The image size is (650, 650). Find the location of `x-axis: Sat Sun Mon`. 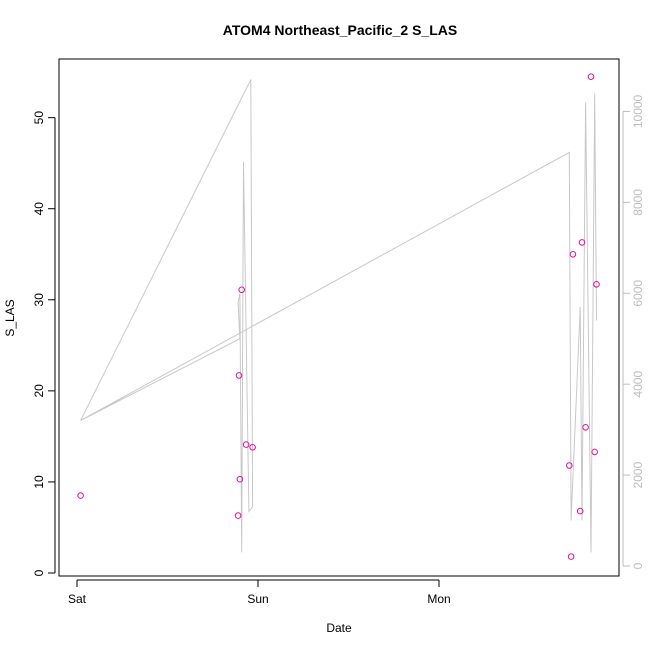

x-axis: Sat Sun Mon is located at coordinates (259, 592).